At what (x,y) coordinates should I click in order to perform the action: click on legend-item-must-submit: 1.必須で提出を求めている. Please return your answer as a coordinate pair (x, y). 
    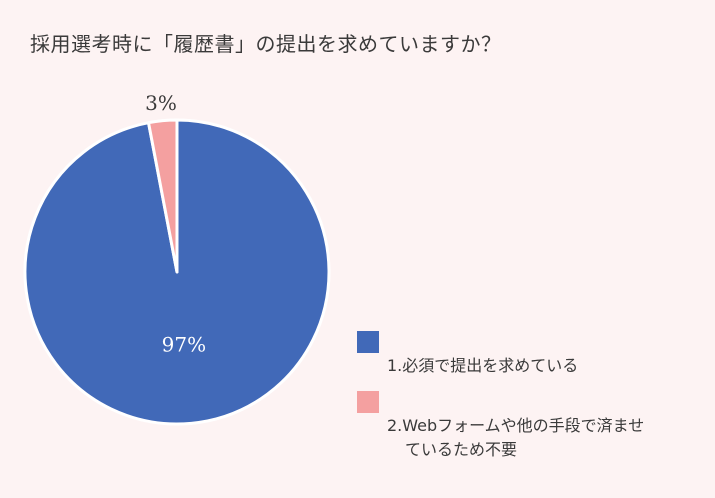
    Looking at the image, I should click on (527, 354).